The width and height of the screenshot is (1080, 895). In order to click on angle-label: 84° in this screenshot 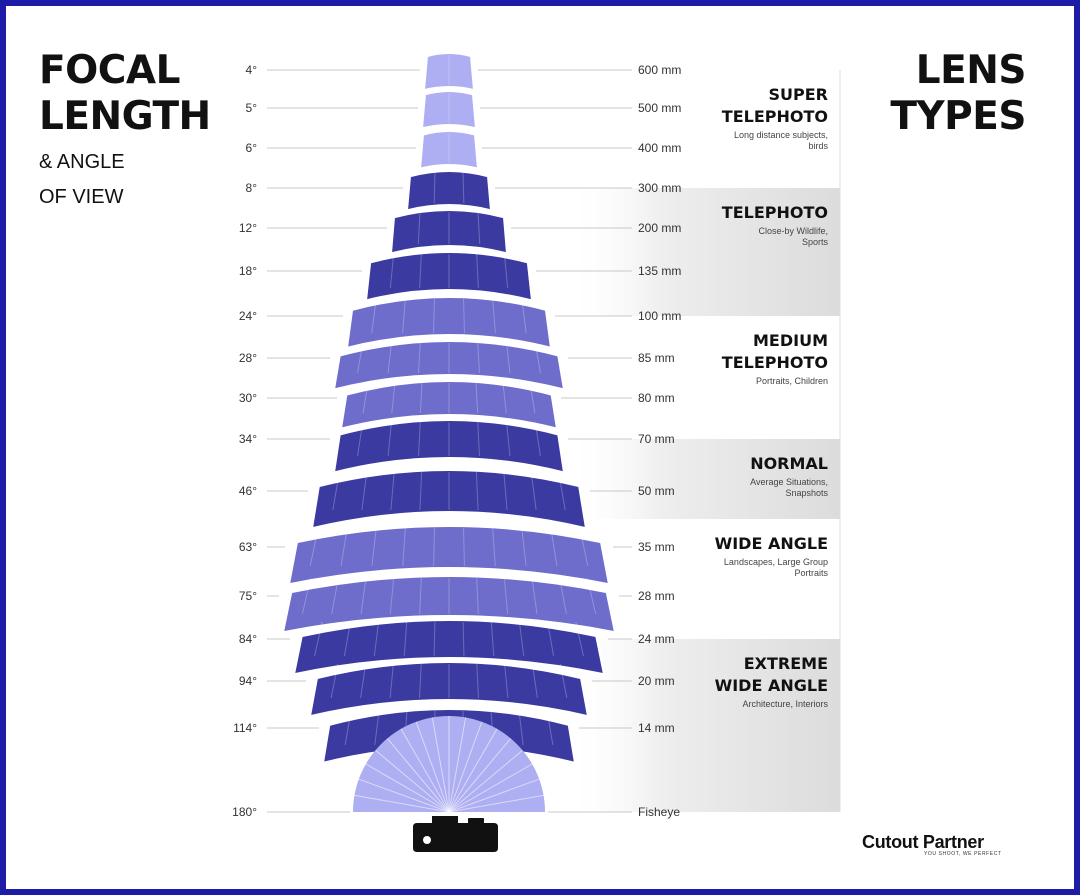, I will do `click(248, 639)`.